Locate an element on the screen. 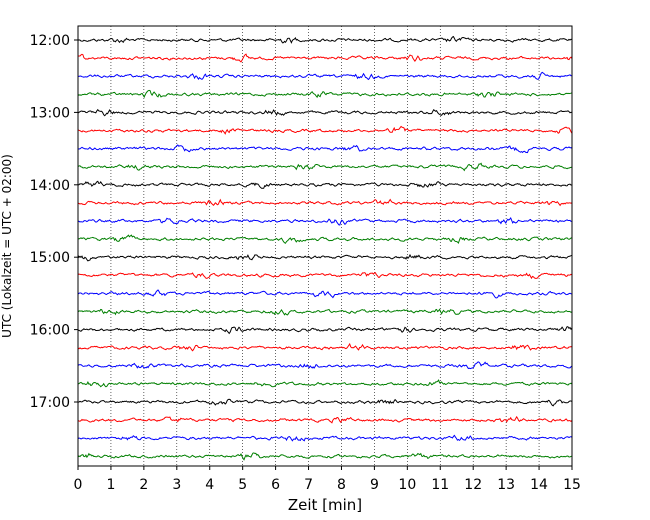 This screenshot has width=650, height=520. y-tick-label: 15:00 is located at coordinates (50, 258).